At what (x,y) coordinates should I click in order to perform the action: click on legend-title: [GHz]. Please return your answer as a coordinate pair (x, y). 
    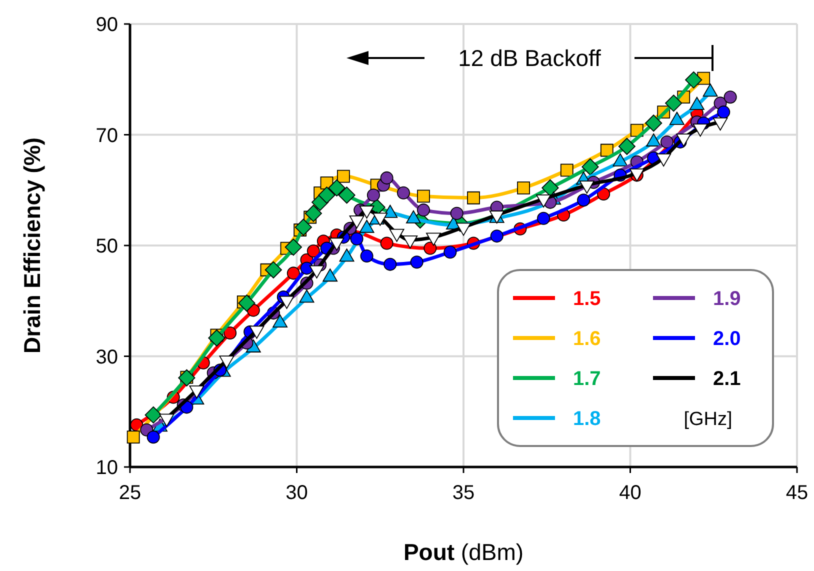
    Looking at the image, I should click on (708, 419).